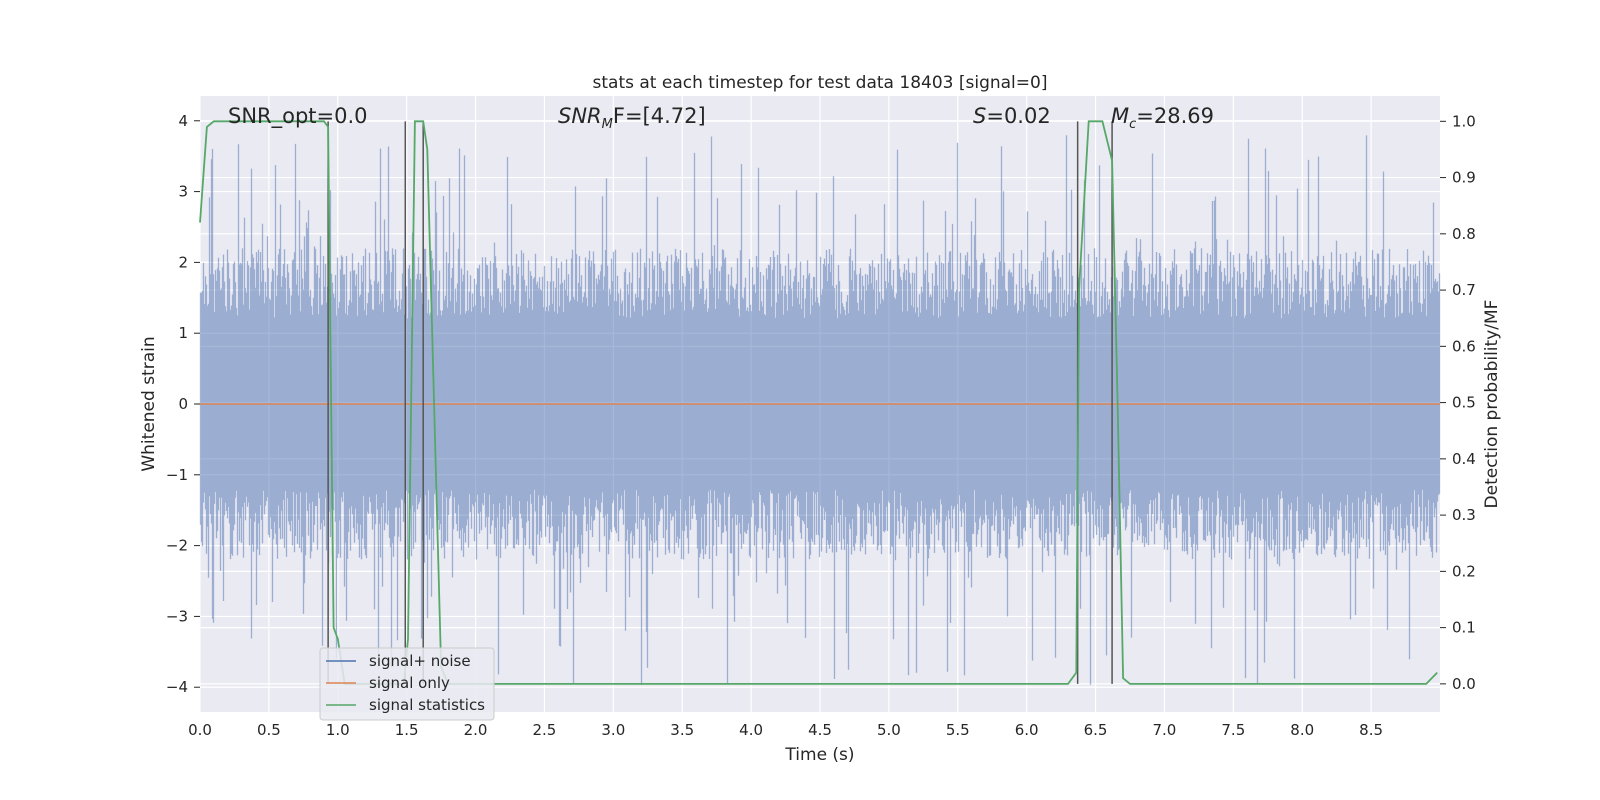 The width and height of the screenshot is (1600, 800). Describe the element at coordinates (183, 333) in the screenshot. I see `y-tick-label: 1` at that location.